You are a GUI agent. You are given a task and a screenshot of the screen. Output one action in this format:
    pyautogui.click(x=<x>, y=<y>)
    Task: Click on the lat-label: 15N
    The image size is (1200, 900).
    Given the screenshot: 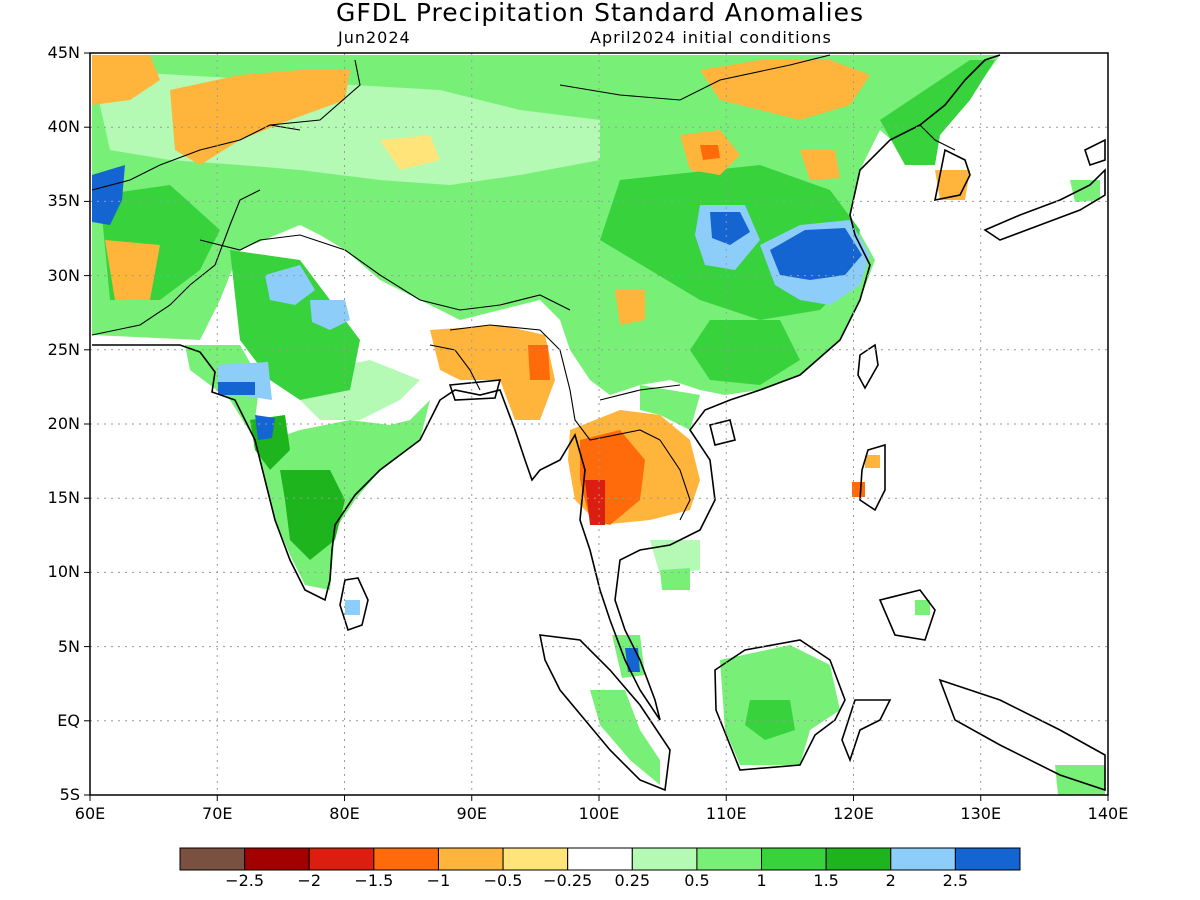 What is the action you would take?
    pyautogui.click(x=63, y=498)
    